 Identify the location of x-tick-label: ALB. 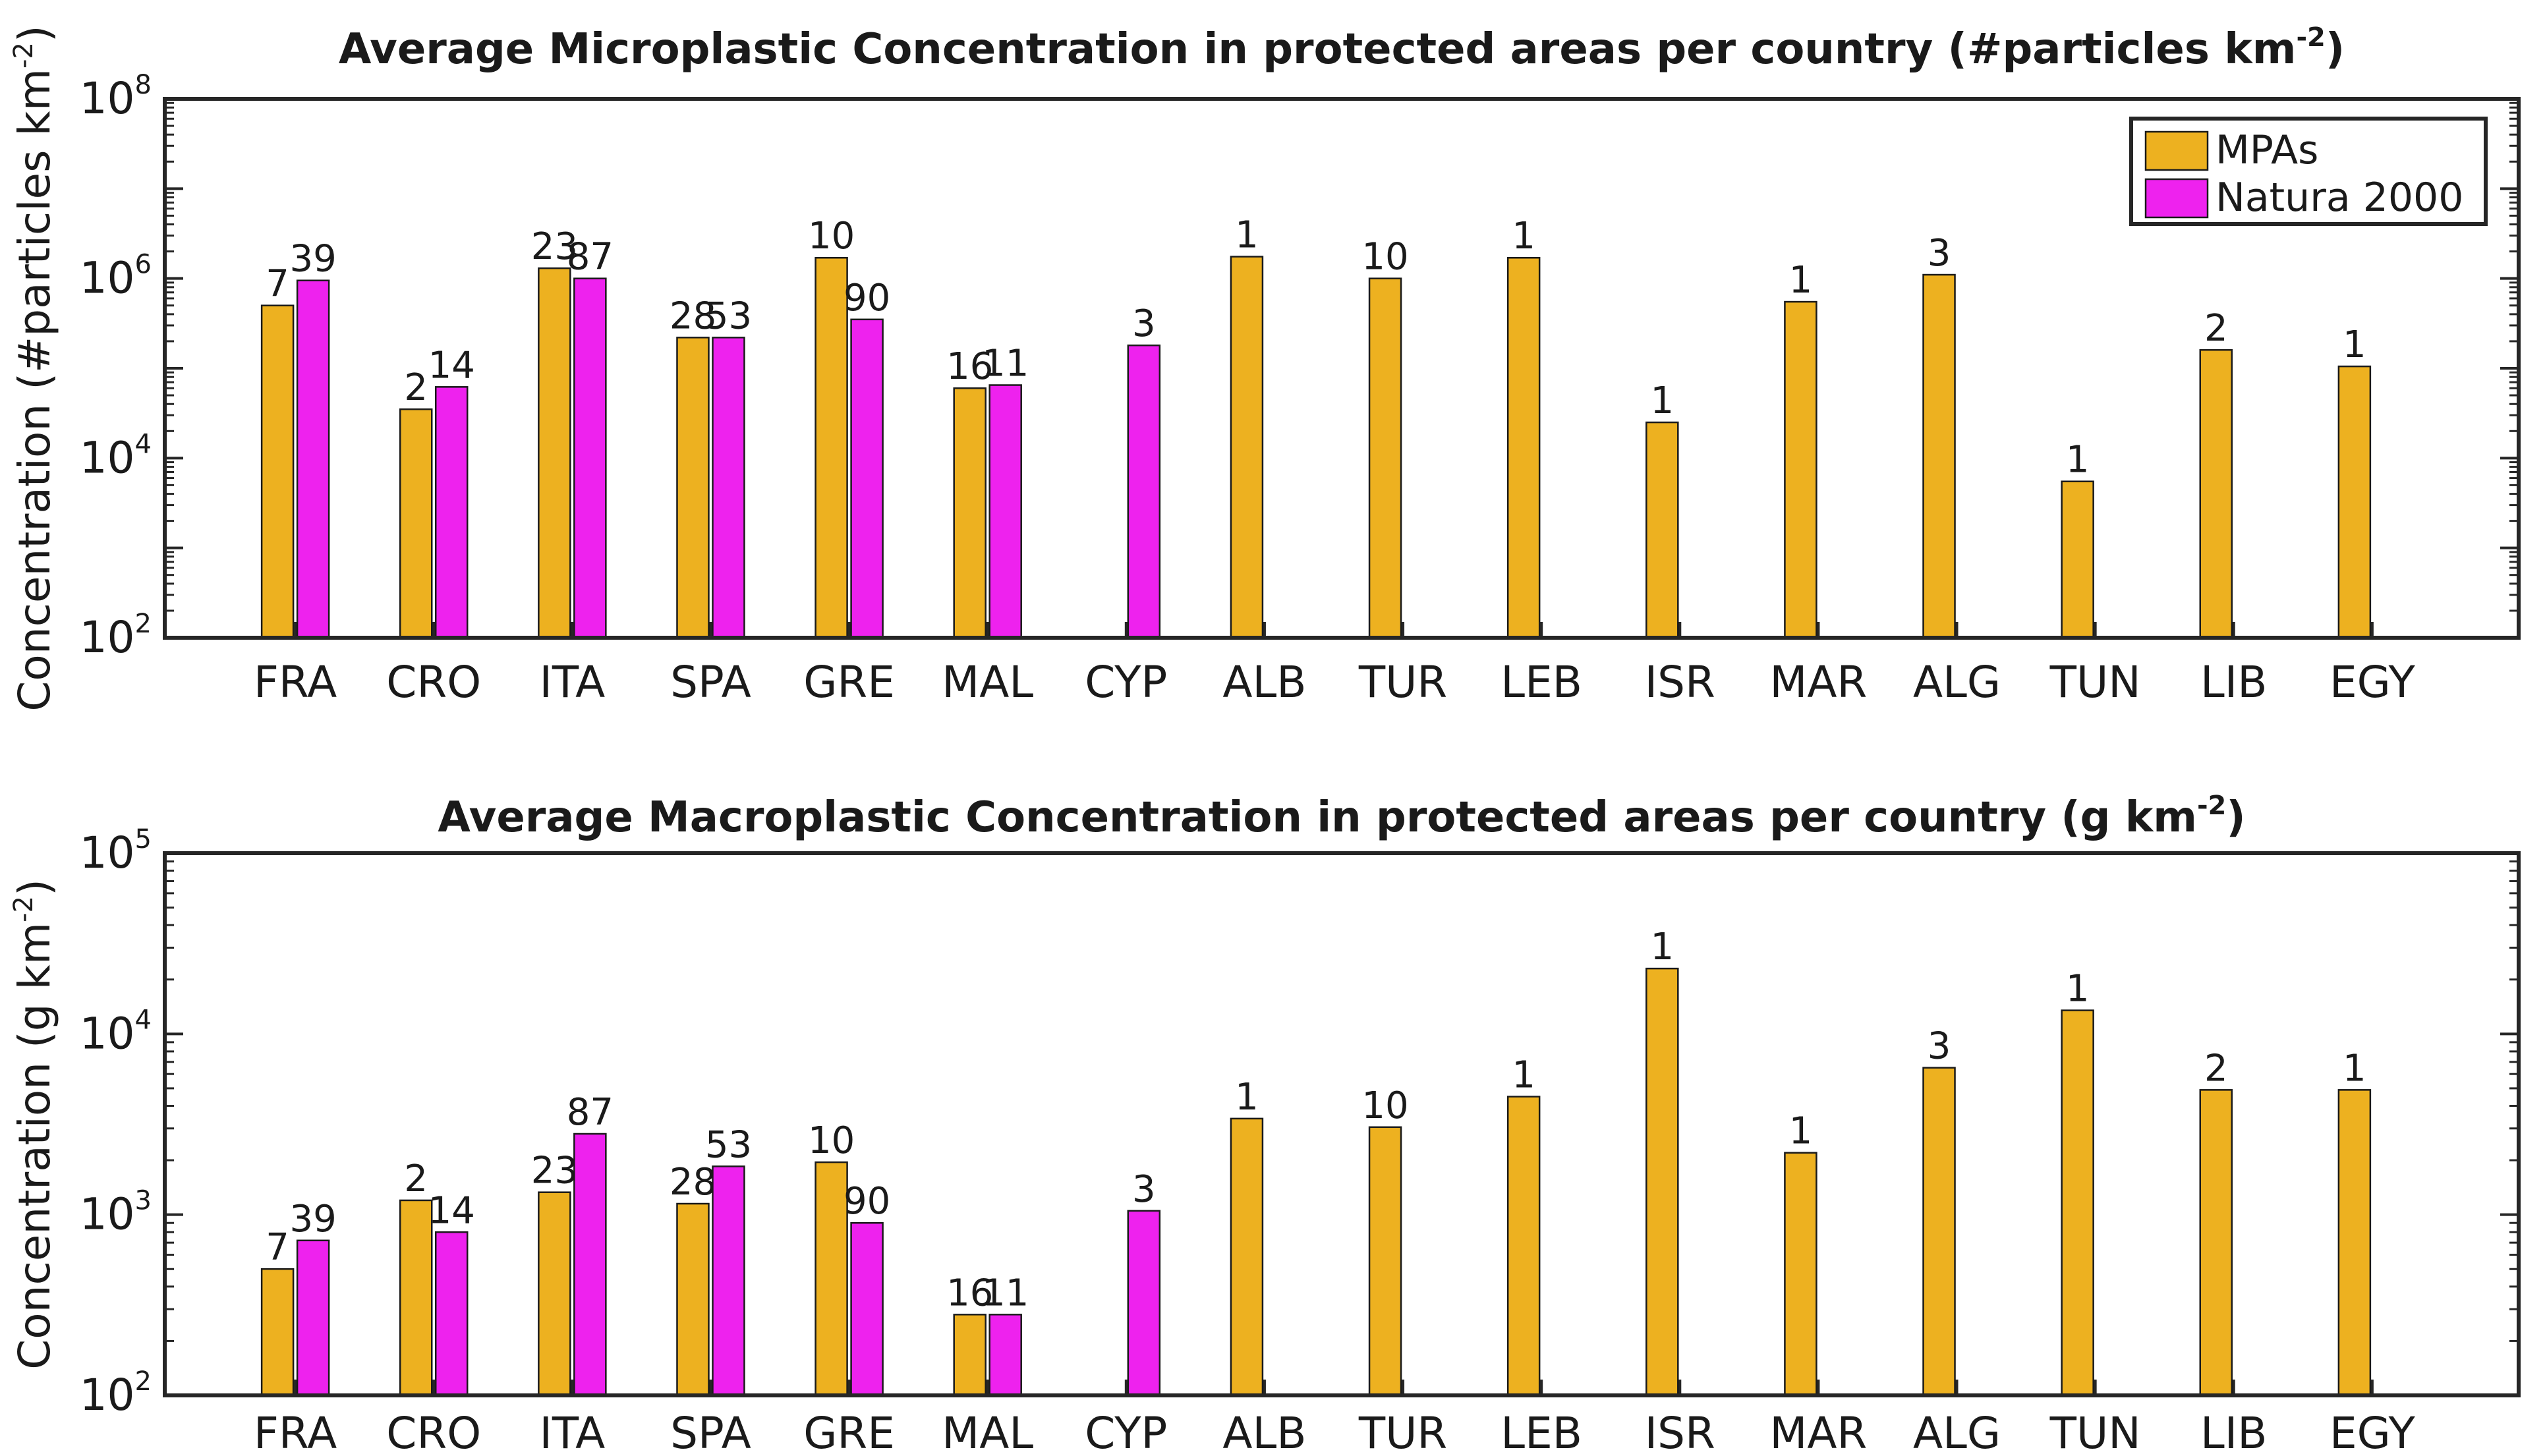
(1264, 682).